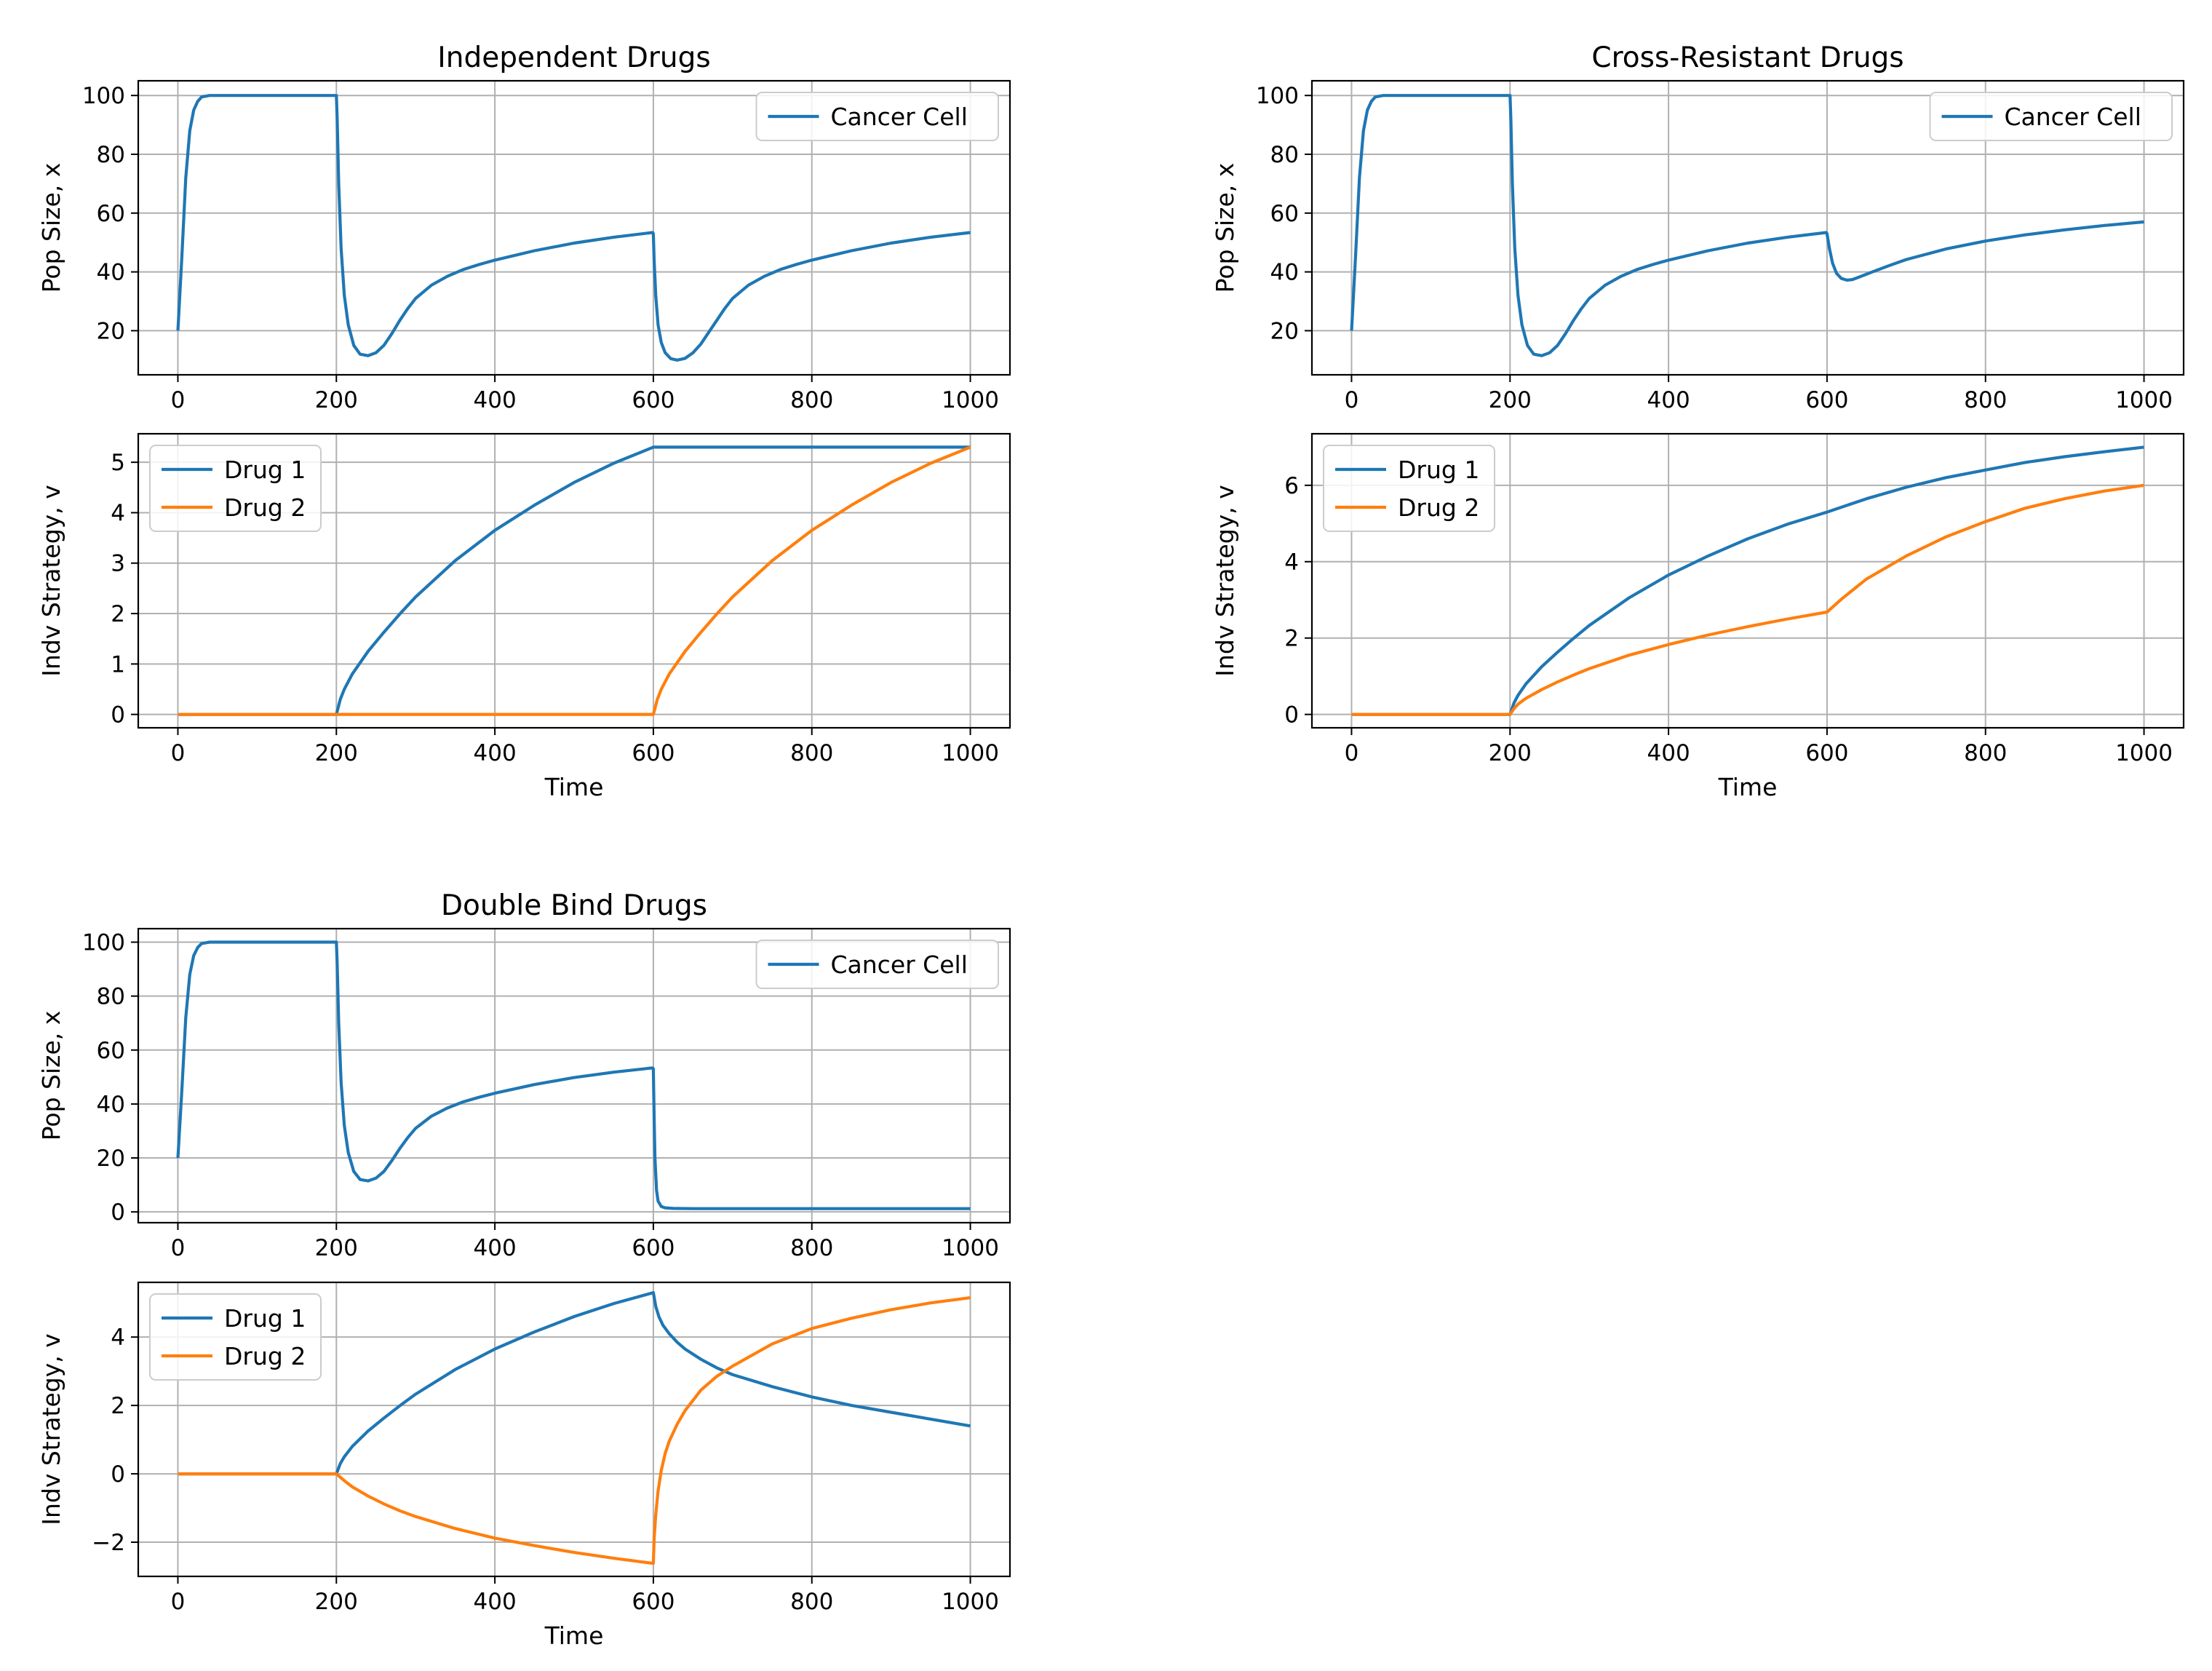 The image size is (2212, 1671). I want to click on y-tick-label: 3, so click(118, 564).